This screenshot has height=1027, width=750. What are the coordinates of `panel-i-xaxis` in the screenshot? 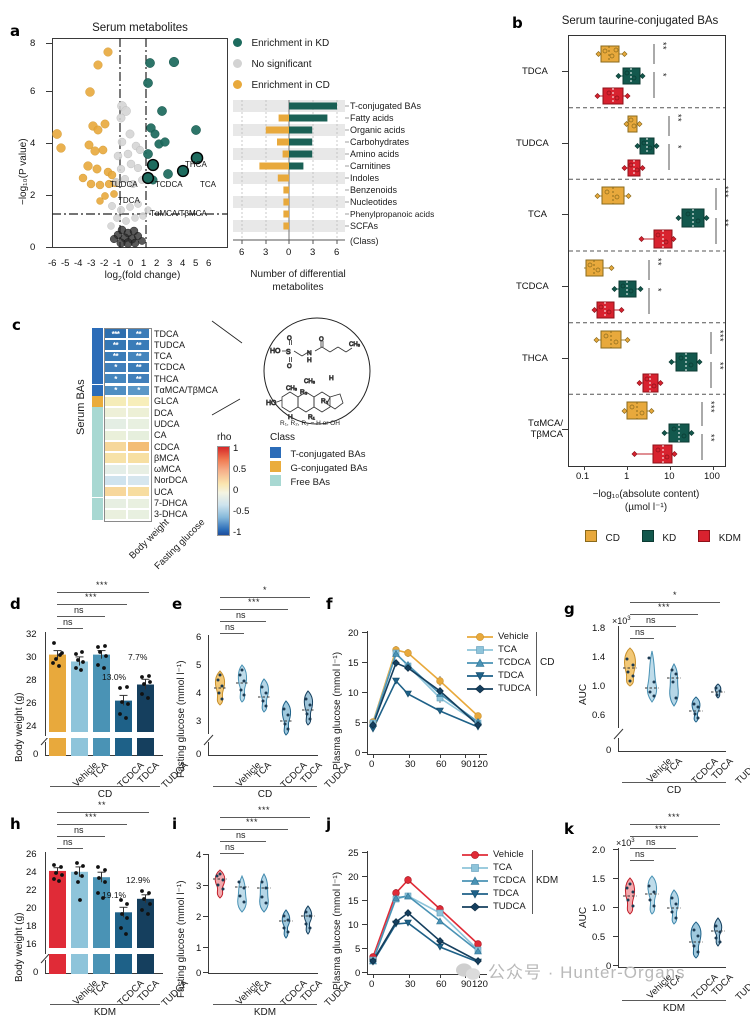 It's located at (263, 974).